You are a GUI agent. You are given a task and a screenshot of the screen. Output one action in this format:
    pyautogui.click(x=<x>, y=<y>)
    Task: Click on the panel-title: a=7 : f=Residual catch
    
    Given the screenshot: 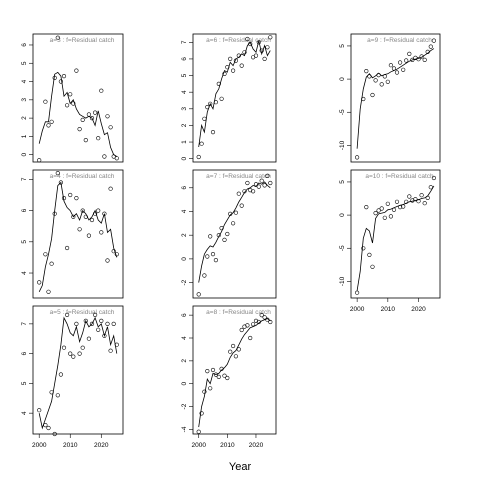 What is the action you would take?
    pyautogui.click(x=238, y=176)
    